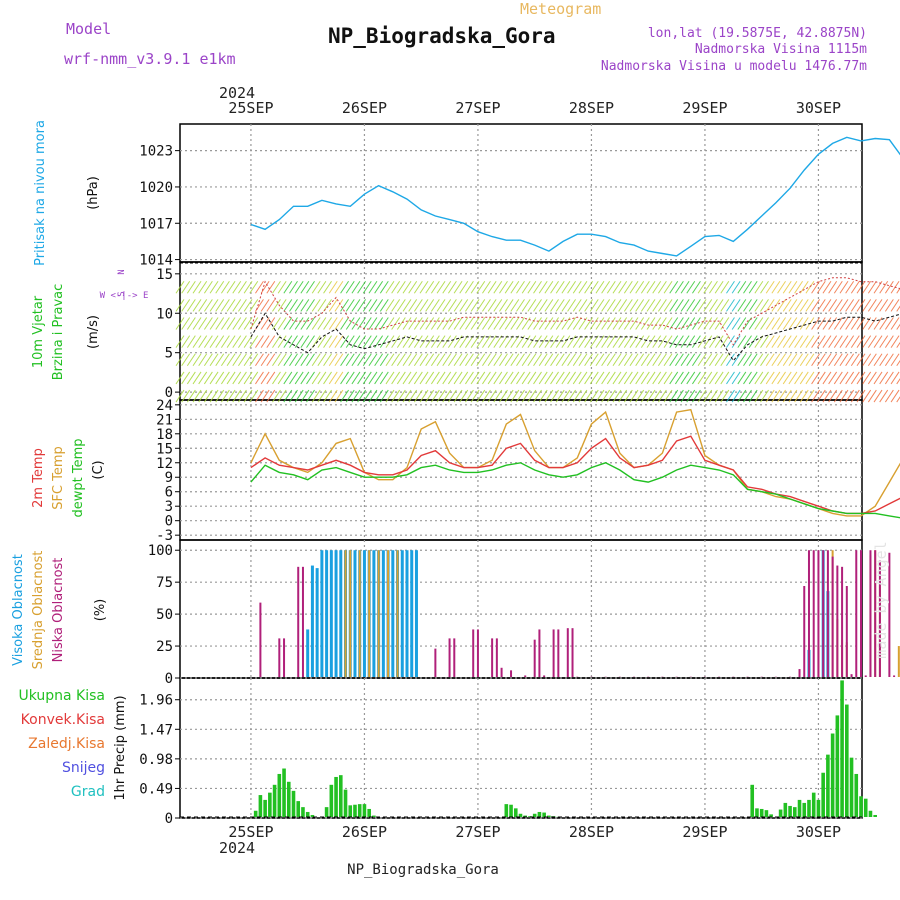 The image size is (900, 900). I want to click on pressure-line, so click(575, 196).